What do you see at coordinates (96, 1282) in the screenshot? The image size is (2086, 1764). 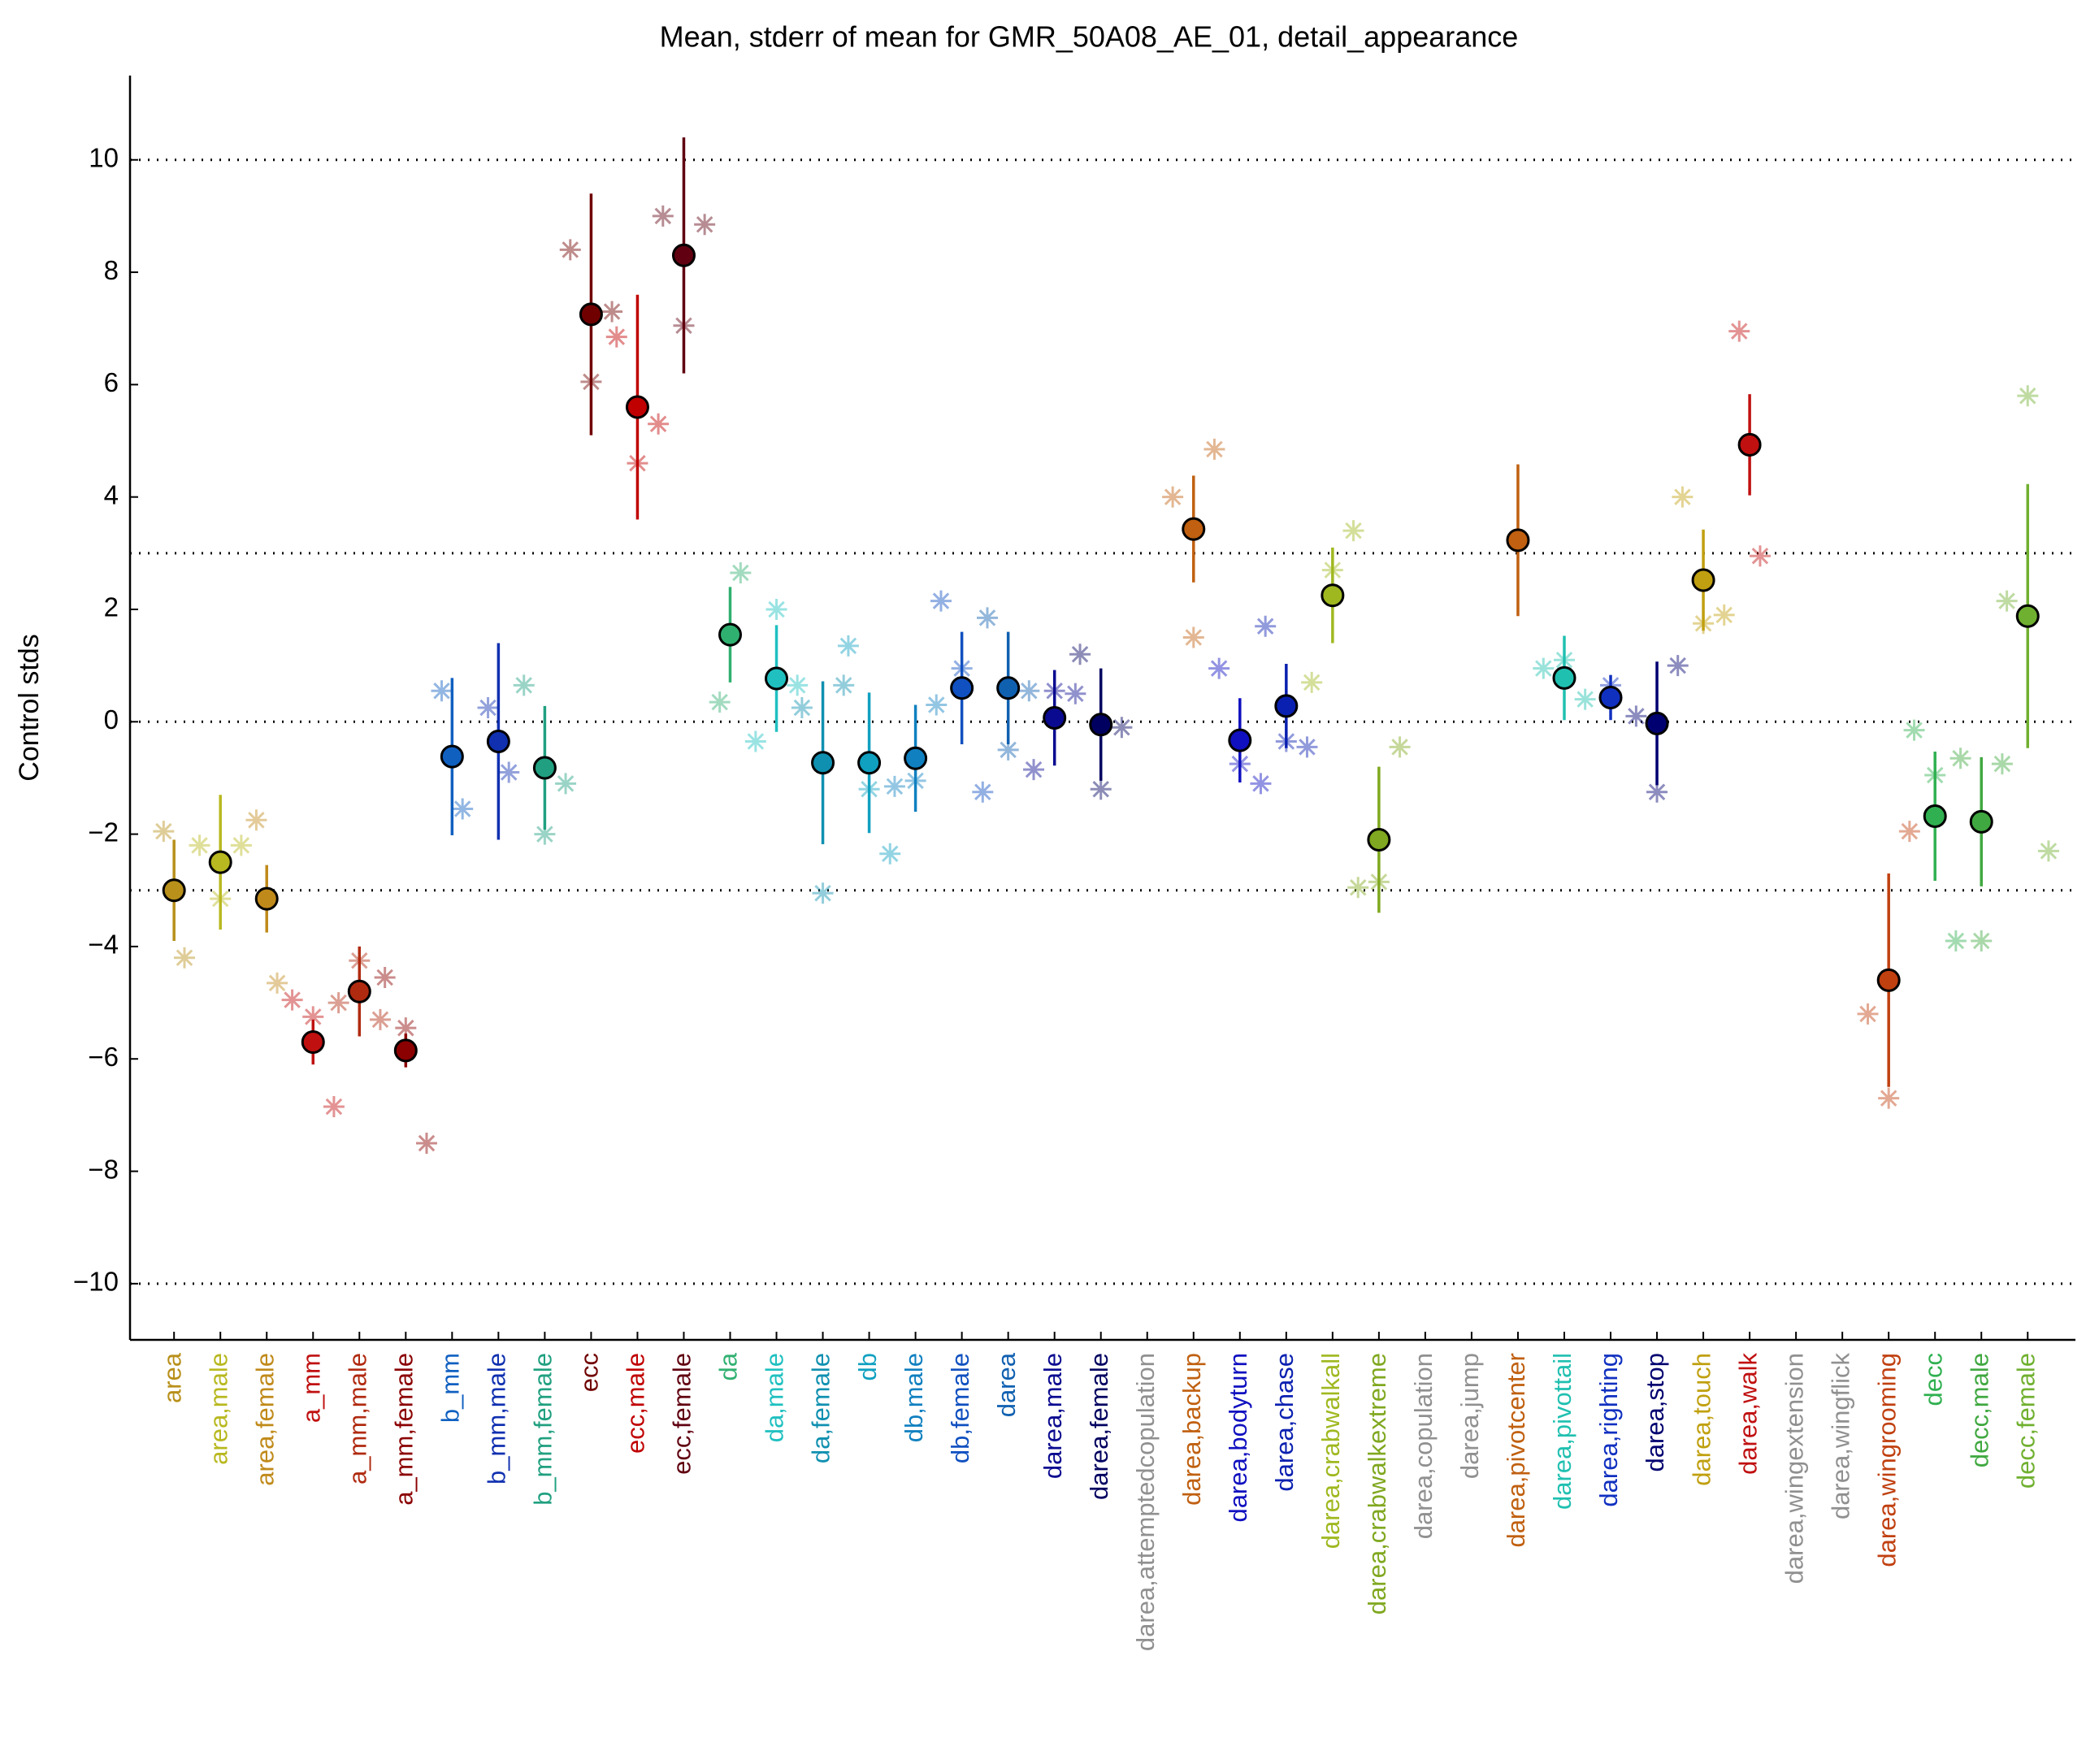 I see `y-tick-label: −10` at bounding box center [96, 1282].